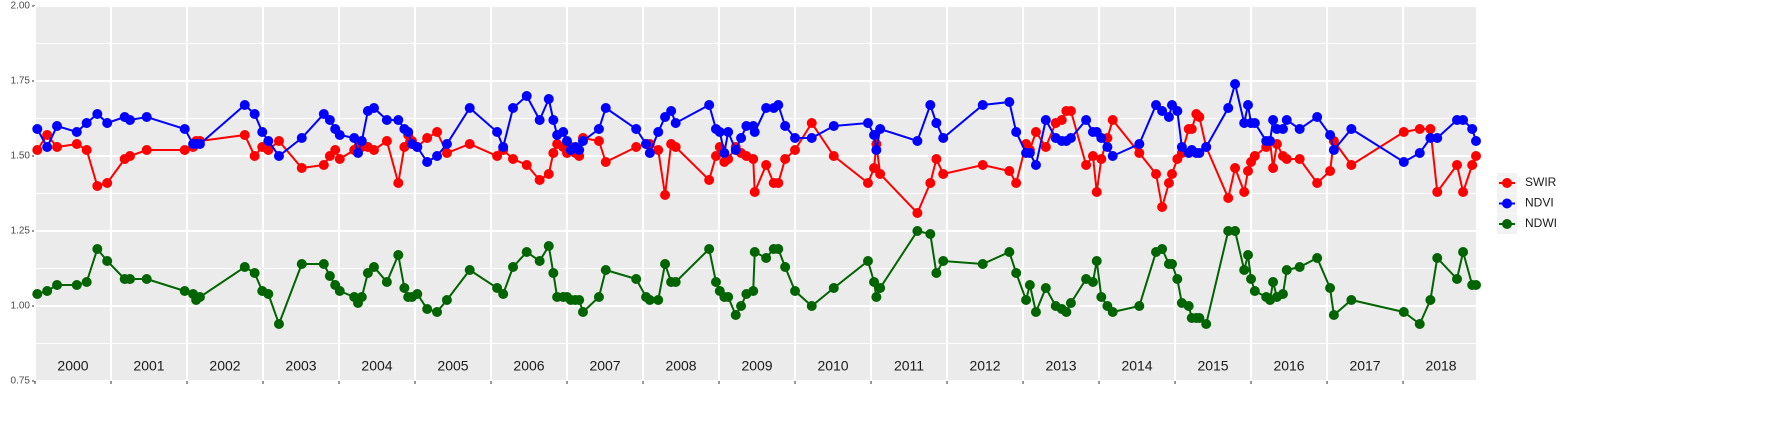 This screenshot has height=447, width=1773. I want to click on year-label: 2016, so click(1288, 366).